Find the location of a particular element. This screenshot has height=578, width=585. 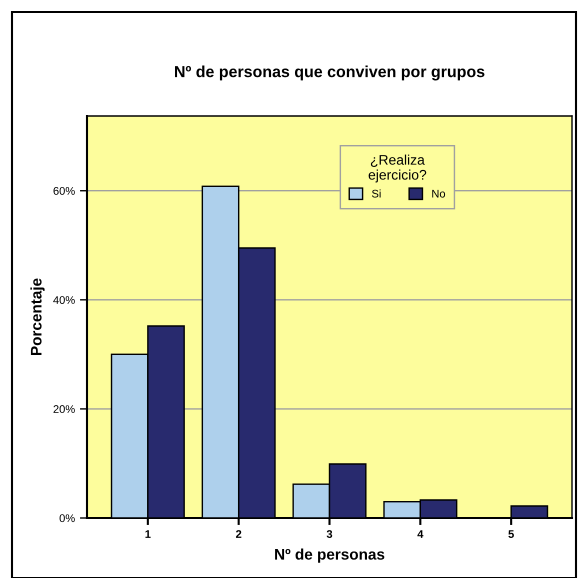

legend-title: ¿Realiza ejercicio? is located at coordinates (397, 168).